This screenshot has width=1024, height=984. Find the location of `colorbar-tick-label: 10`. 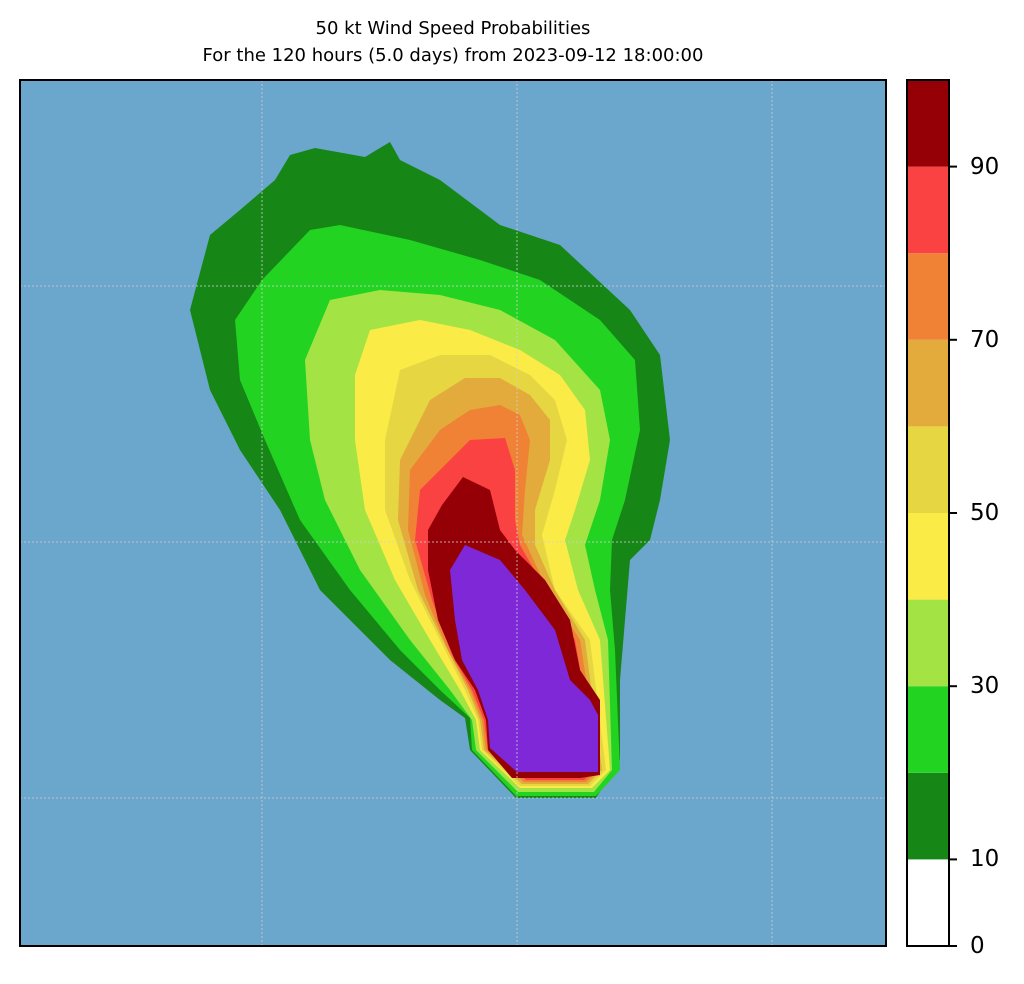

colorbar-tick-label: 10 is located at coordinates (985, 859).